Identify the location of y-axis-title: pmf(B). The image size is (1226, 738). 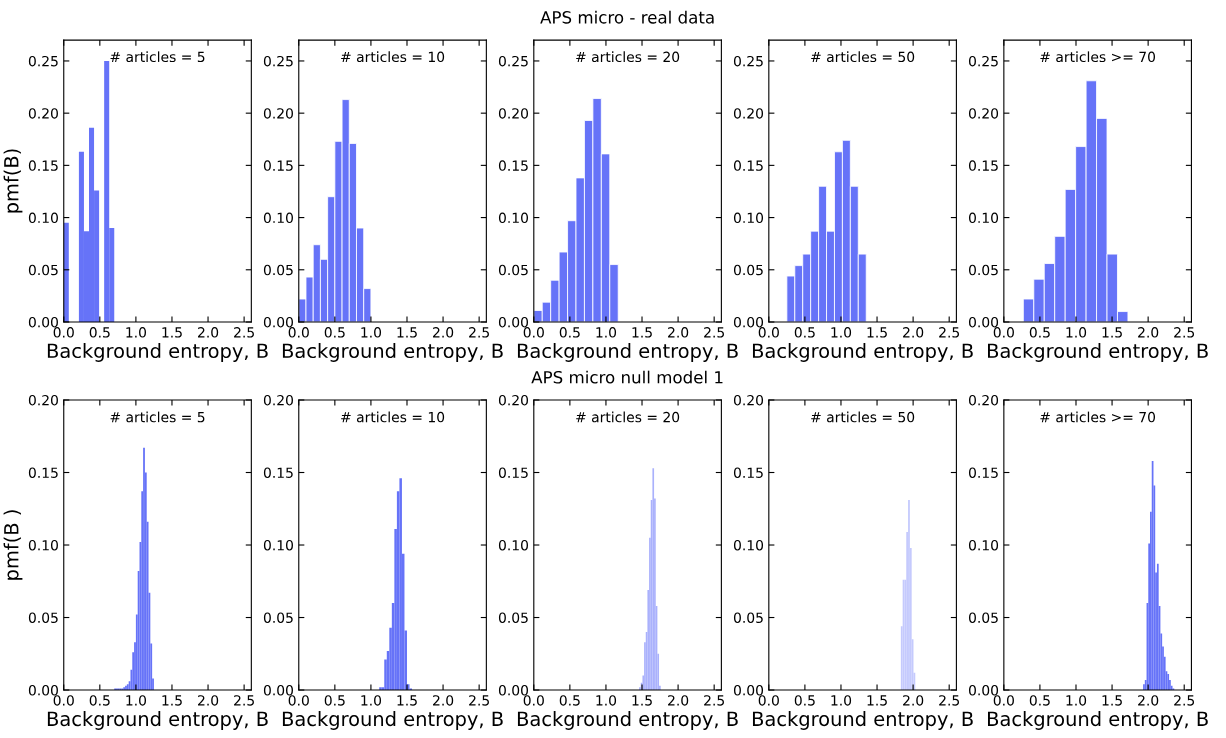
(13, 181).